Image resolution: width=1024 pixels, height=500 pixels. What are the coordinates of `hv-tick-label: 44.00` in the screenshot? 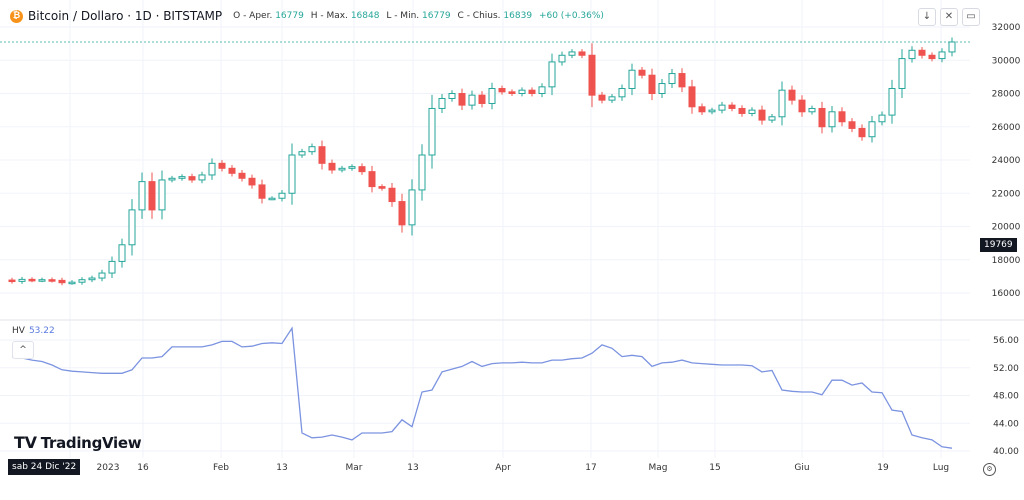 It's located at (1006, 424).